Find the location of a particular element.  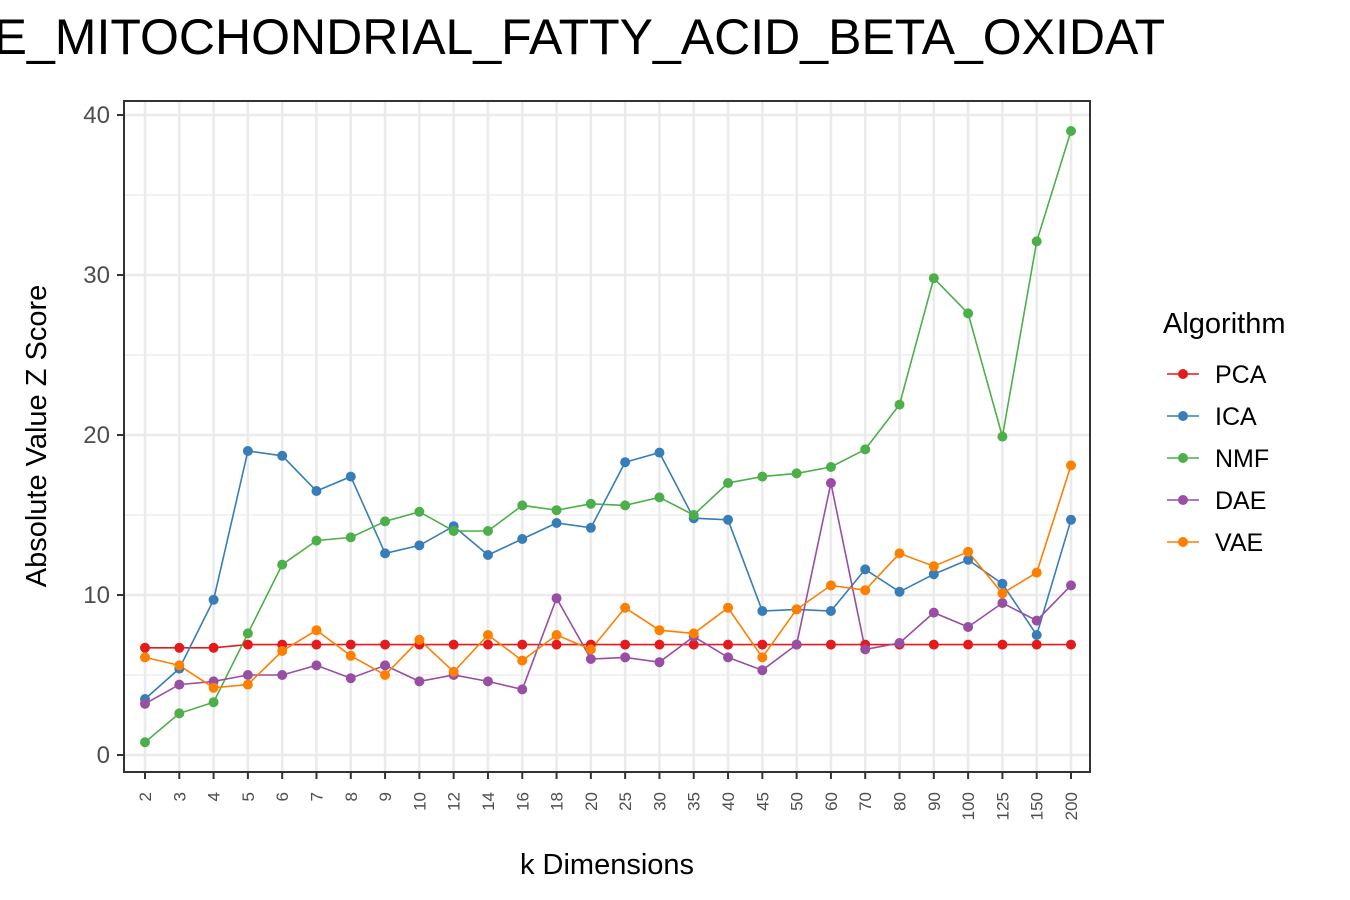

x-tick-label: 4 is located at coordinates (214, 796).